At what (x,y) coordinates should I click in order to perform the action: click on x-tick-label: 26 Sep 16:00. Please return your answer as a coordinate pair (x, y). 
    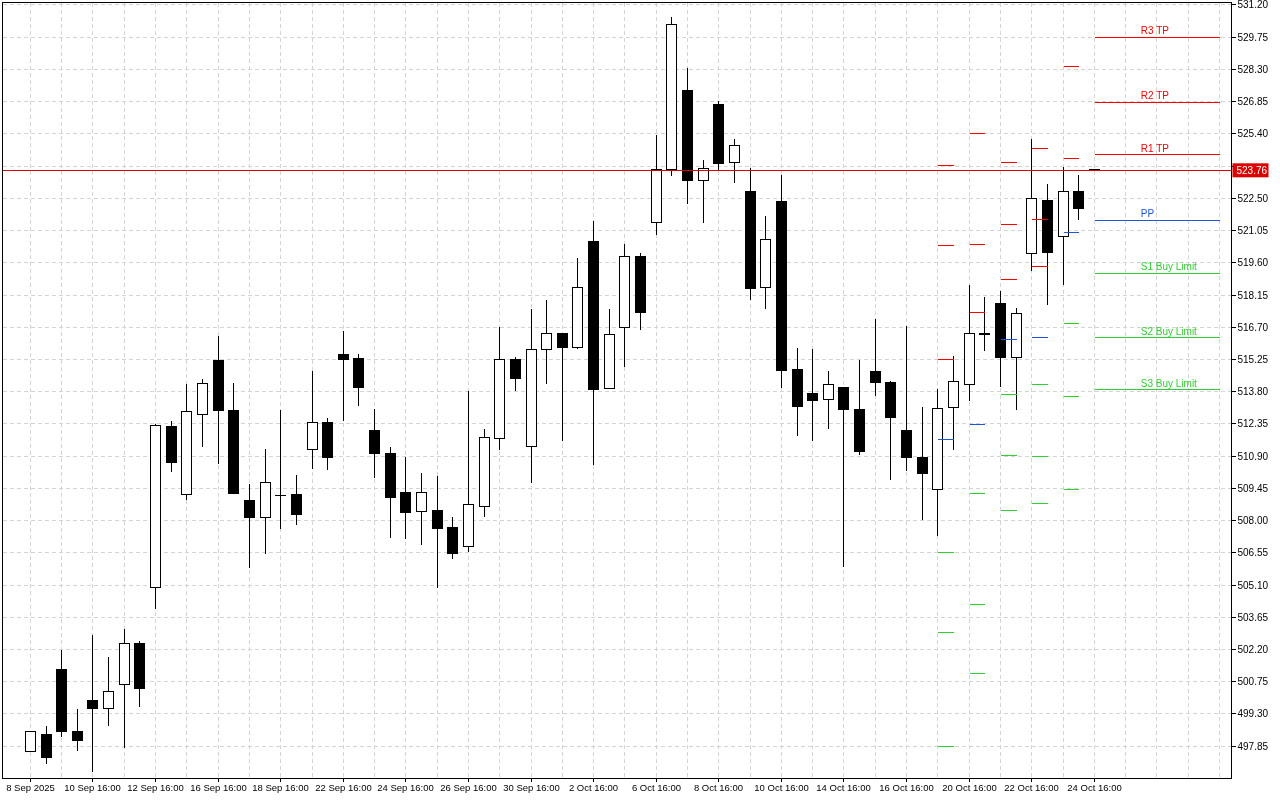
    Looking at the image, I should click on (468, 787).